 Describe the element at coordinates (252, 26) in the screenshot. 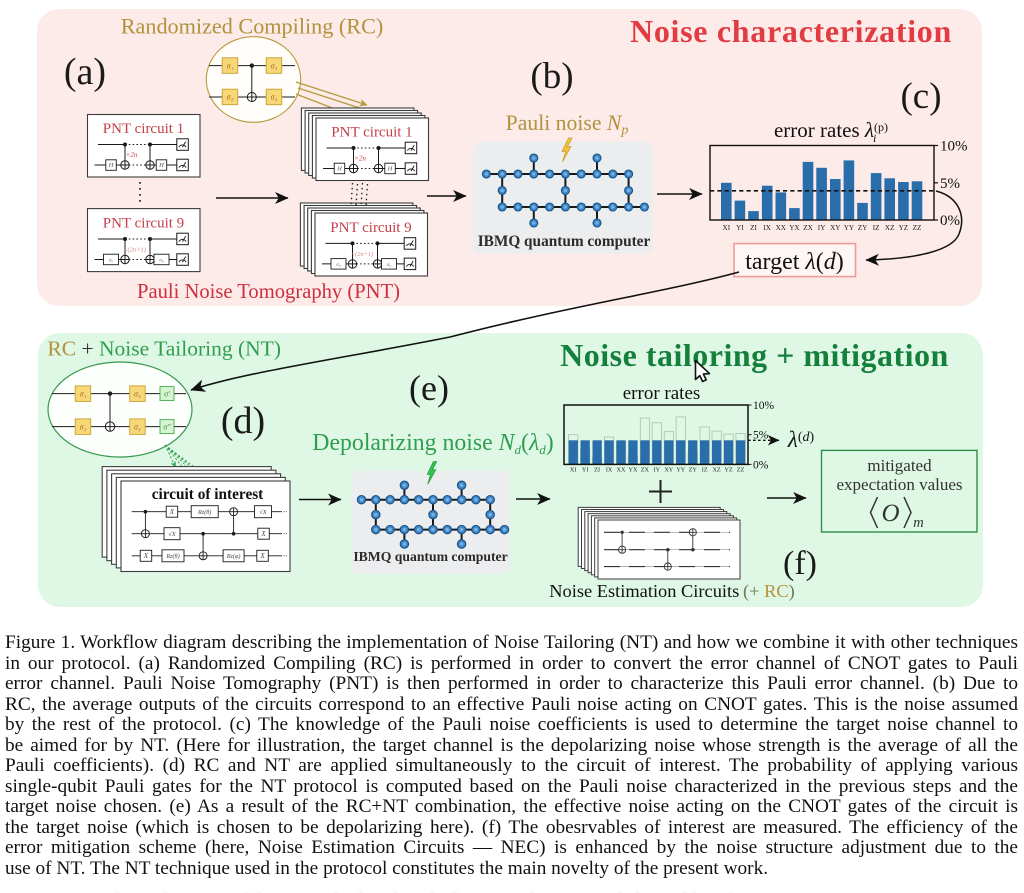

I see `svg-text: Randomized Compiling (RC)` at that location.